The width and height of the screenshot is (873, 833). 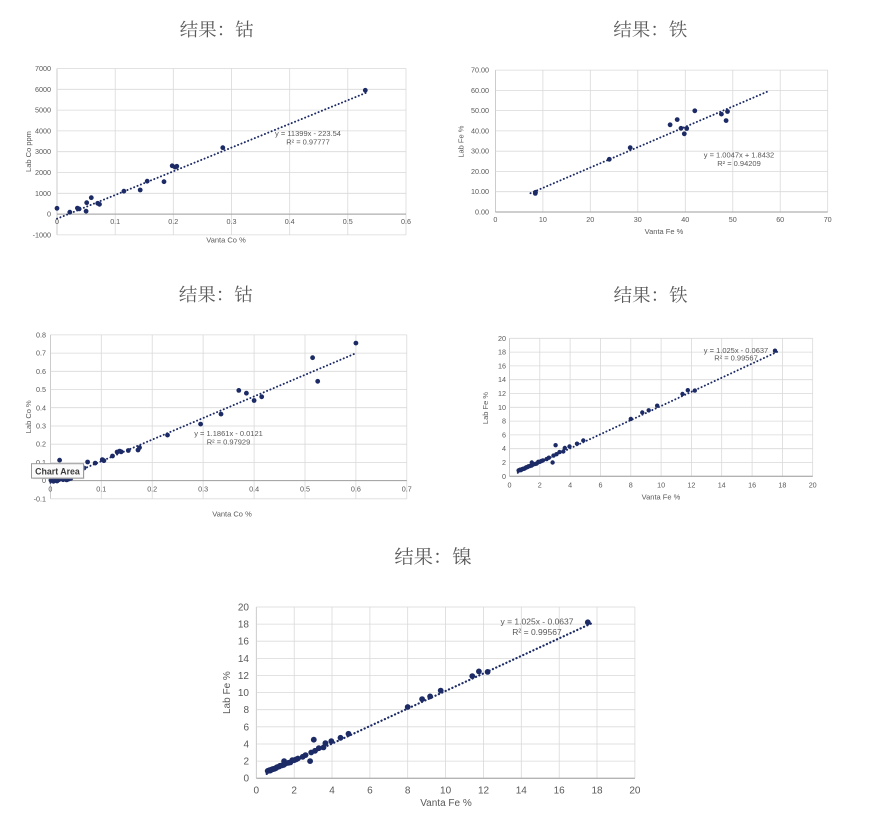 What do you see at coordinates (43, 130) in the screenshot?
I see `svg-text: 4000` at bounding box center [43, 130].